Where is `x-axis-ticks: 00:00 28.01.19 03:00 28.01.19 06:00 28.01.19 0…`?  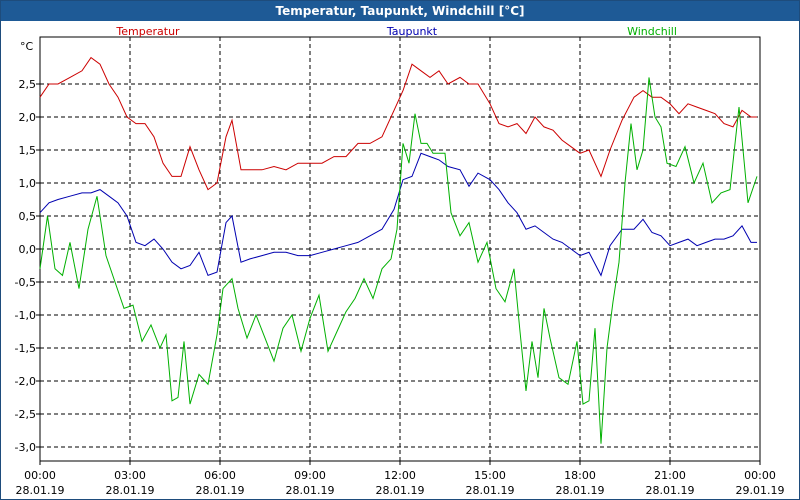 x-axis-ticks: 00:00 28.01.19 03:00 28.01.19 06:00 28.01.19 0… is located at coordinates (400, 479).